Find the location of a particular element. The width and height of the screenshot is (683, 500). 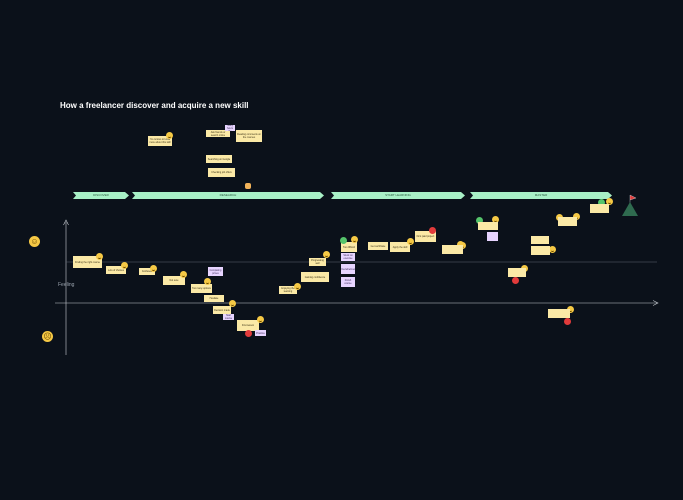

sticky-note: Progressing well is located at coordinates (317, 262).